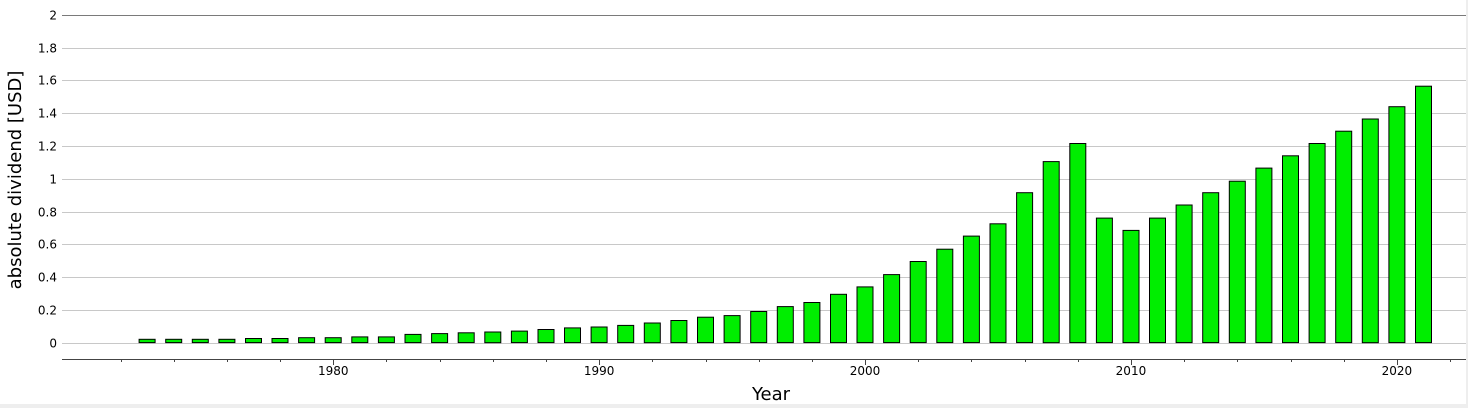 This screenshot has height=412, width=1468. Describe the element at coordinates (771, 394) in the screenshot. I see `x-axis-title: Year` at that location.